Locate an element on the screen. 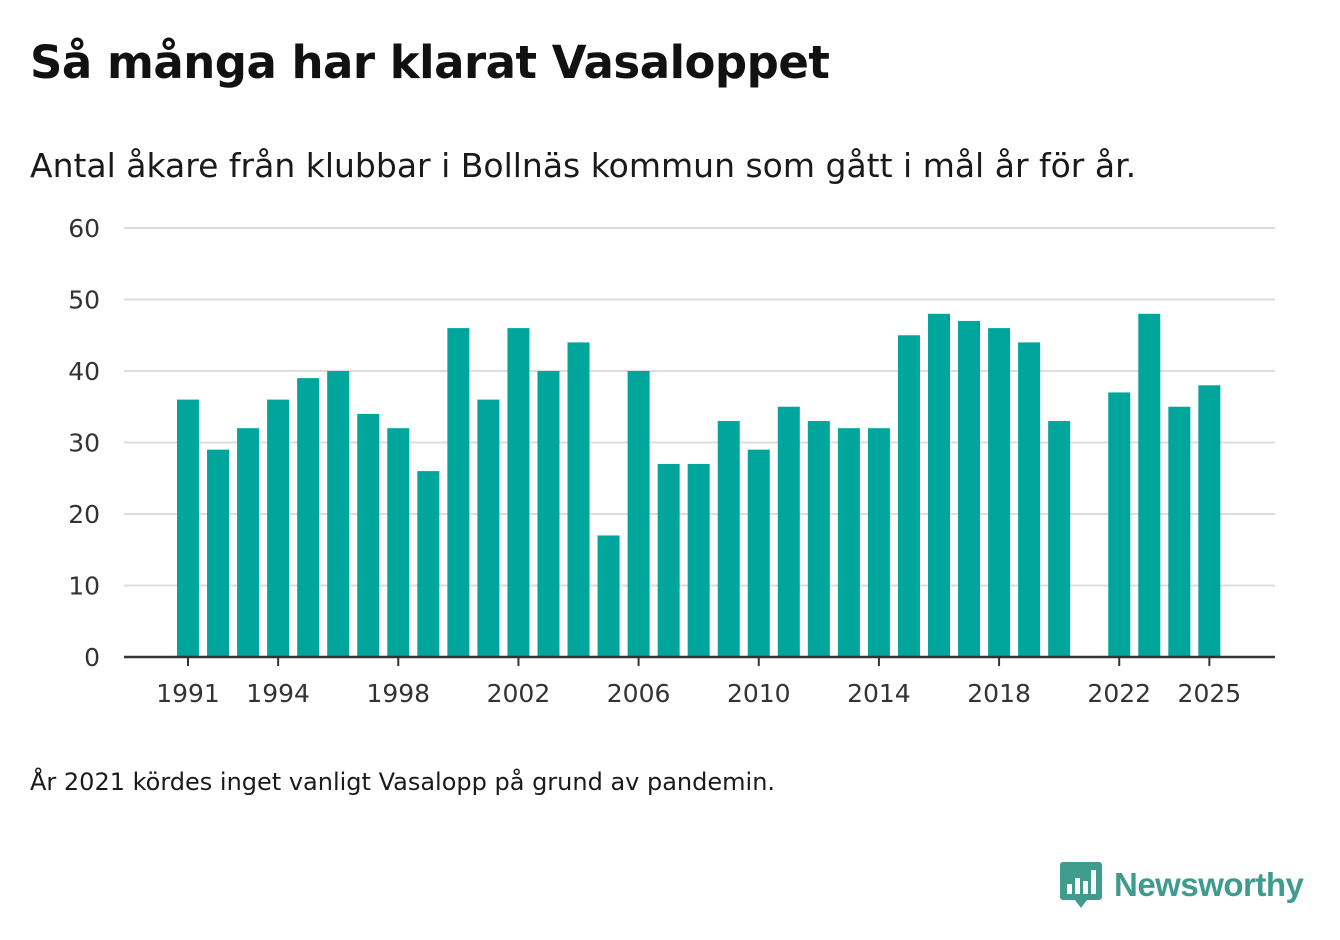 This screenshot has width=1340, height=940. bar-1991 is located at coordinates (188, 528).